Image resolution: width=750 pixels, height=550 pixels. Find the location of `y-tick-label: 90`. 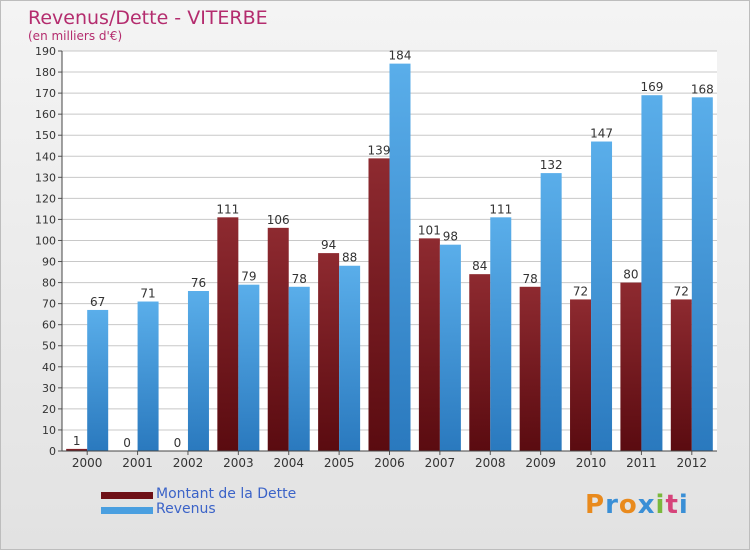

y-tick-label: 90 is located at coordinates (49, 262).